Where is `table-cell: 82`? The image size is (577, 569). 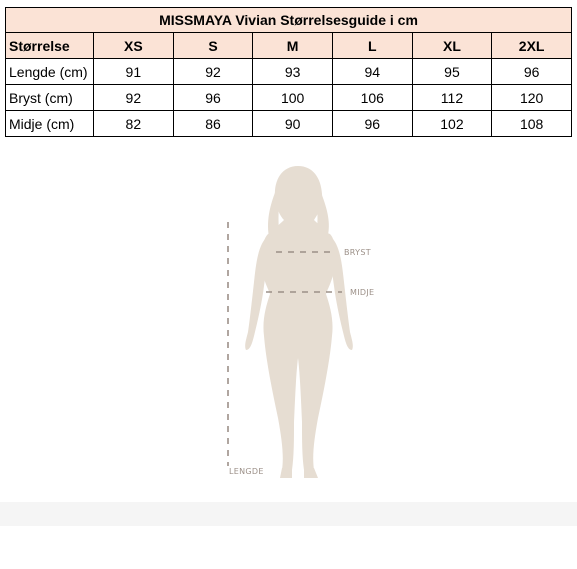 table-cell: 82 is located at coordinates (133, 123).